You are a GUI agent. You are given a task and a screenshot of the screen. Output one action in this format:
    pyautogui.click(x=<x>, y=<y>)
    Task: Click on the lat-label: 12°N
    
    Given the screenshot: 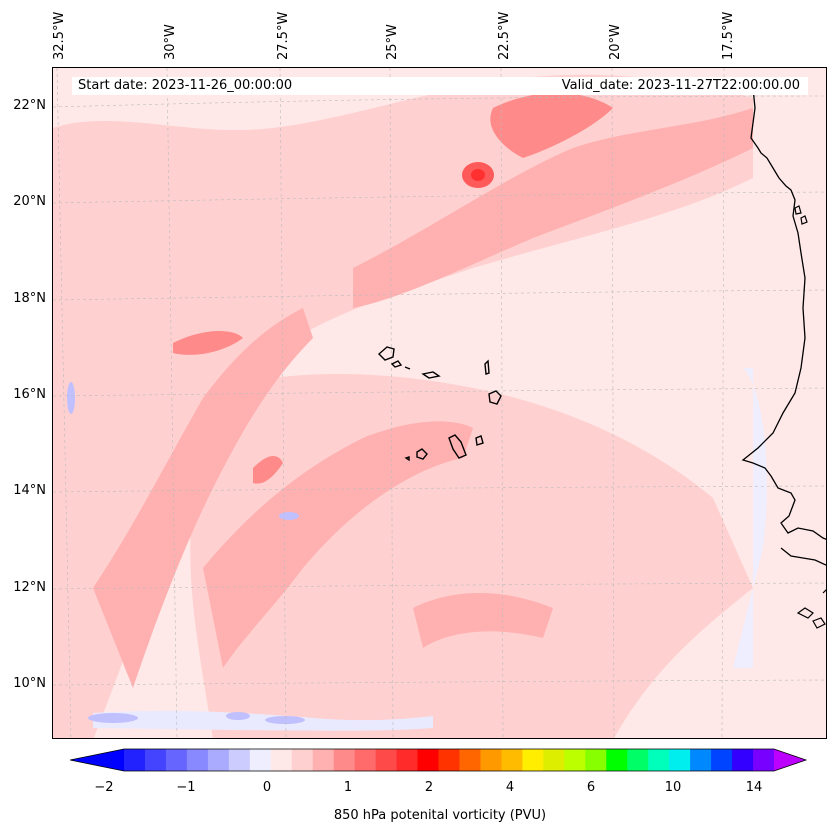 What is the action you would take?
    pyautogui.click(x=29, y=587)
    